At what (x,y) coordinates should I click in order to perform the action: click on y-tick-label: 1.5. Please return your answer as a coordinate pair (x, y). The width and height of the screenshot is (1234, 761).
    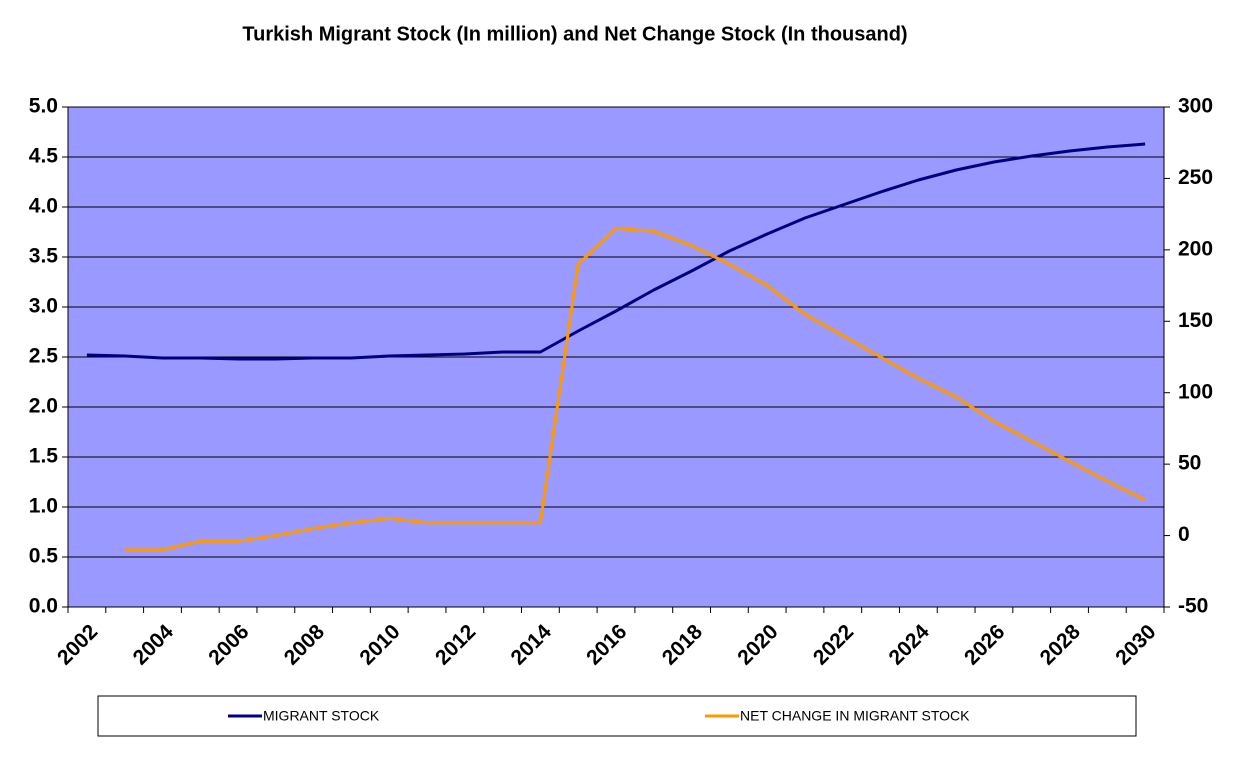
    Looking at the image, I should click on (44, 456).